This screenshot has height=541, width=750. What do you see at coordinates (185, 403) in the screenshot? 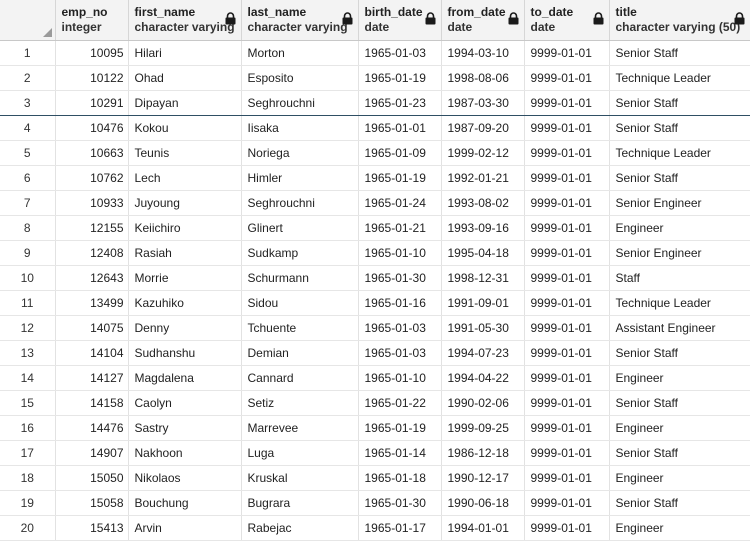
I see `cell-first-name: Caolyn` at bounding box center [185, 403].